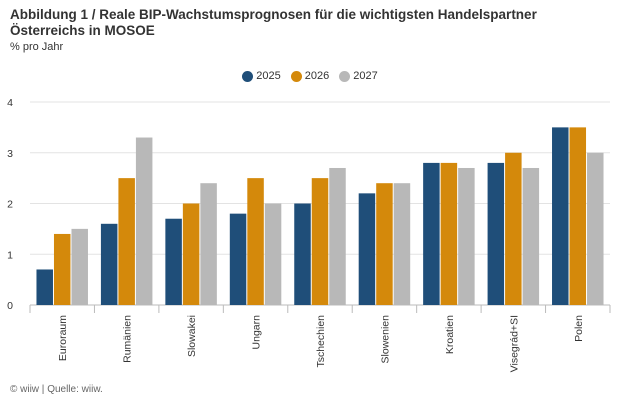 Image resolution: width=620 pixels, height=400 pixels. Describe the element at coordinates (173, 261) in the screenshot. I see `bar-2025-Slowakei` at that location.